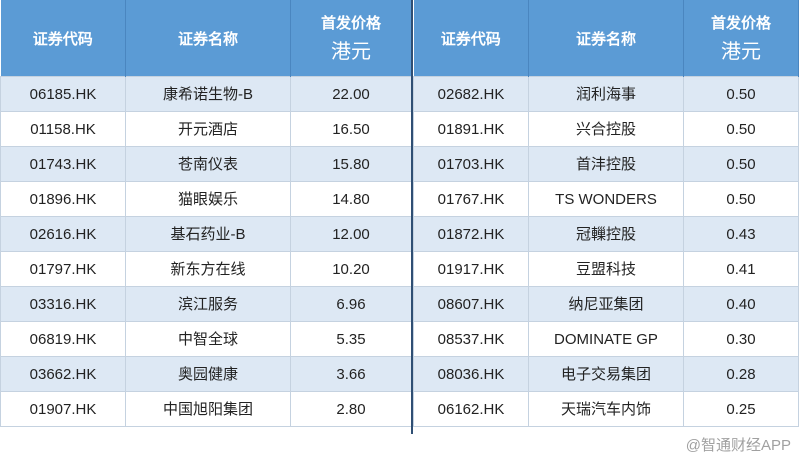  I want to click on cell-price: 0.40, so click(741, 304).